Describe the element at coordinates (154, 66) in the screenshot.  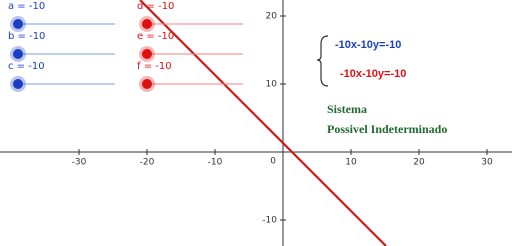
I see `slider-label: f = -10` at that location.